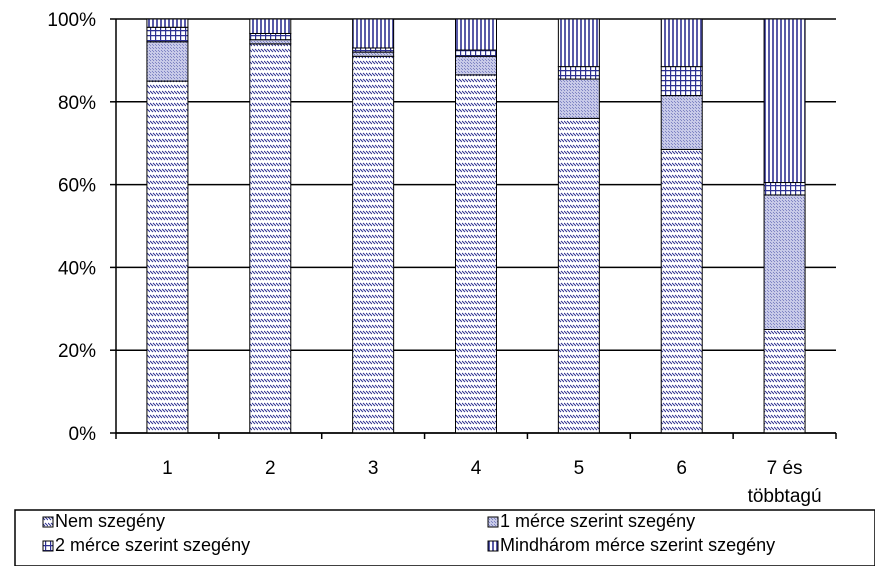 This screenshot has height=566, width=875. Describe the element at coordinates (71, 20) in the screenshot. I see `y-tick-label: 100%` at that location.